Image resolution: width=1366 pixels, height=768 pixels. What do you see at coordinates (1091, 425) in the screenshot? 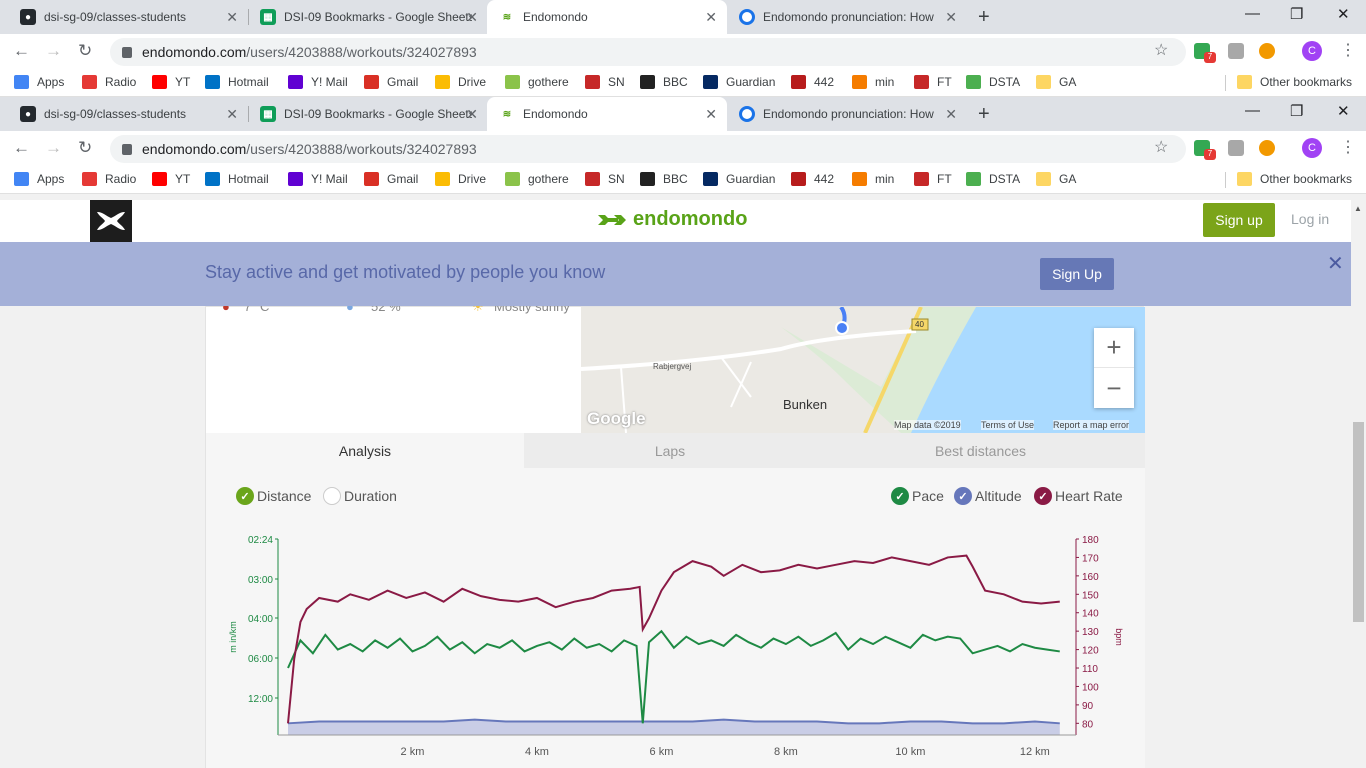
I see `report-map-error-link: Report a map error` at bounding box center [1091, 425].